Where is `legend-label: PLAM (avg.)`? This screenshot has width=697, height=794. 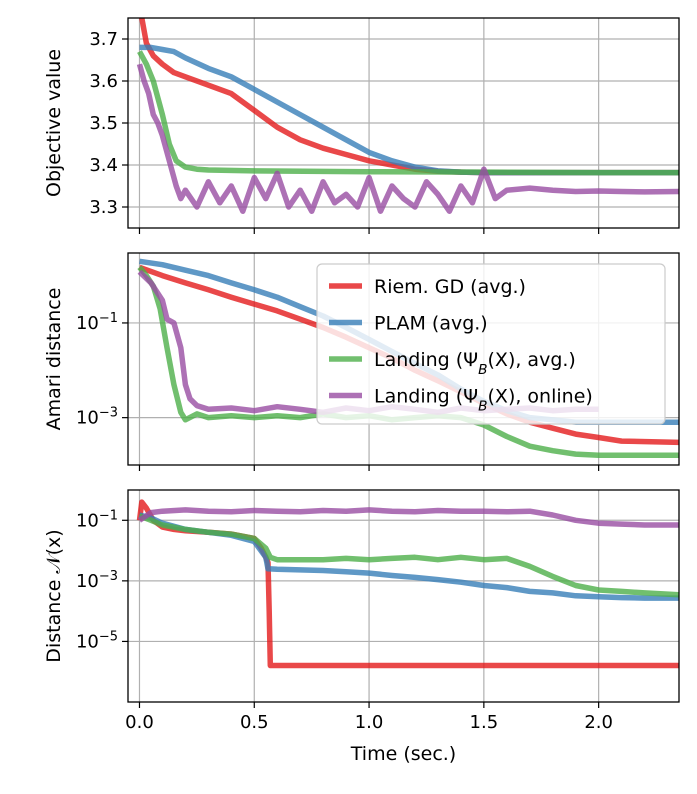
legend-label: PLAM (avg.) is located at coordinates (431, 324).